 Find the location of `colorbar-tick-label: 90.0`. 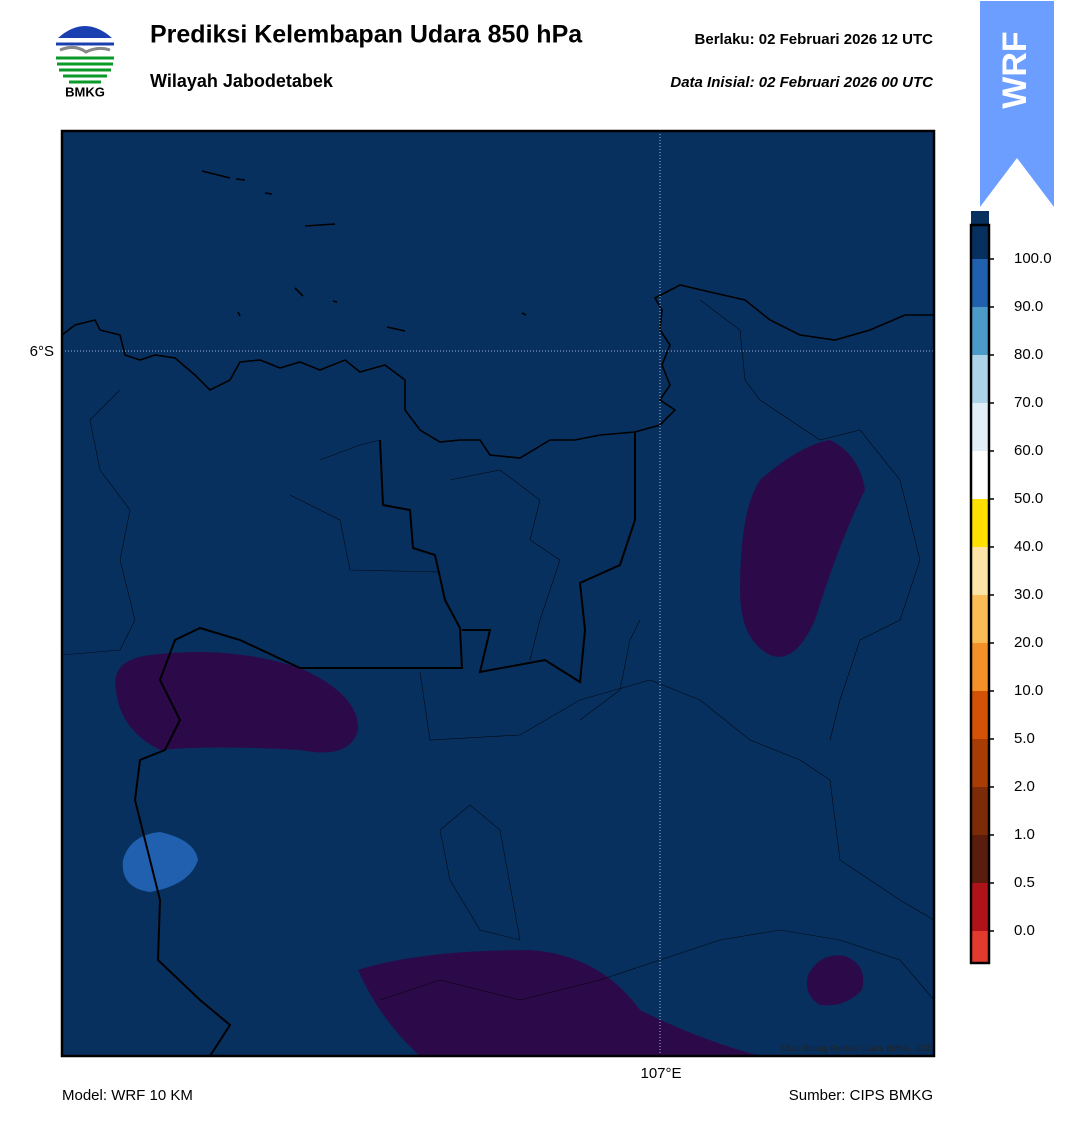

colorbar-tick-label: 90.0 is located at coordinates (1028, 306).